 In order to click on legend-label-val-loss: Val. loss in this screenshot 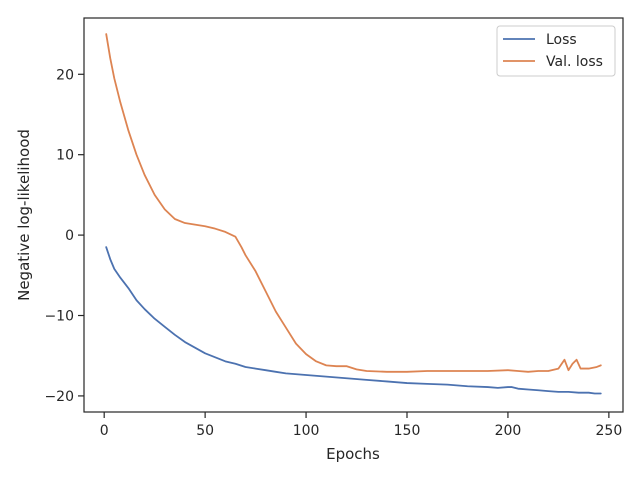, I will do `click(574, 62)`.